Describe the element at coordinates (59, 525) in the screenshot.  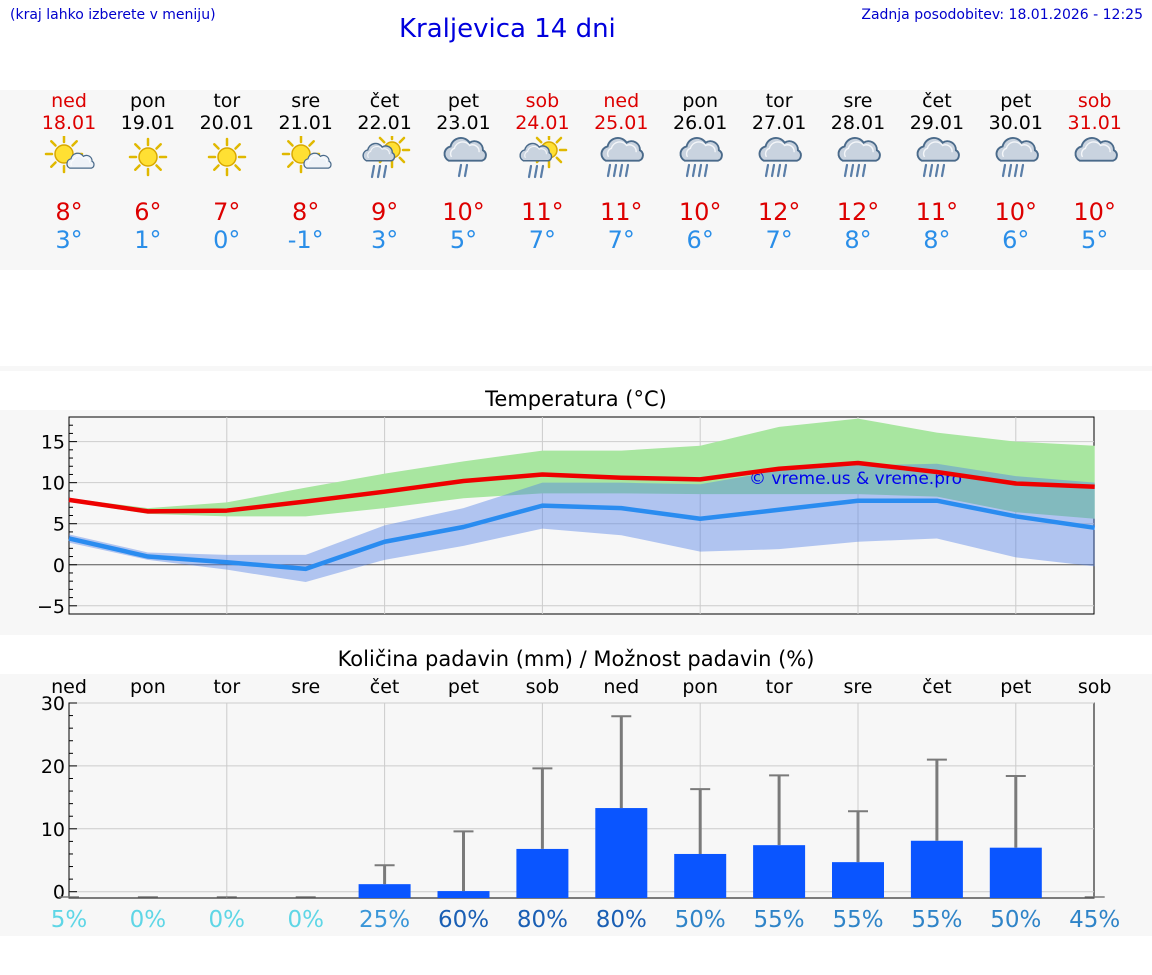
I see `y-tick-label: 5` at that location.